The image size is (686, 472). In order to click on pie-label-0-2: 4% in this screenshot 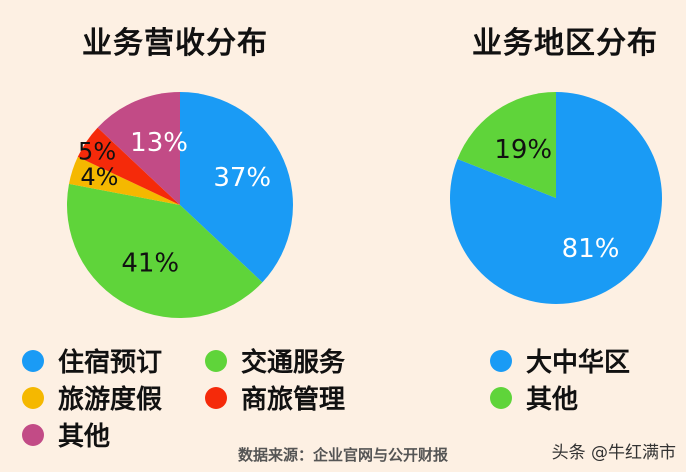, I will do `click(99, 177)`.